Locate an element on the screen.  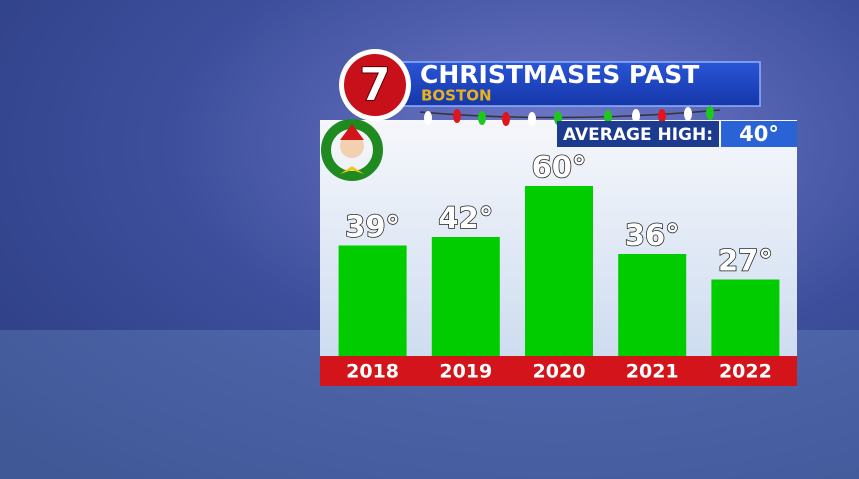
chart-title: CHRISTMASES PAST is located at coordinates (559, 74).